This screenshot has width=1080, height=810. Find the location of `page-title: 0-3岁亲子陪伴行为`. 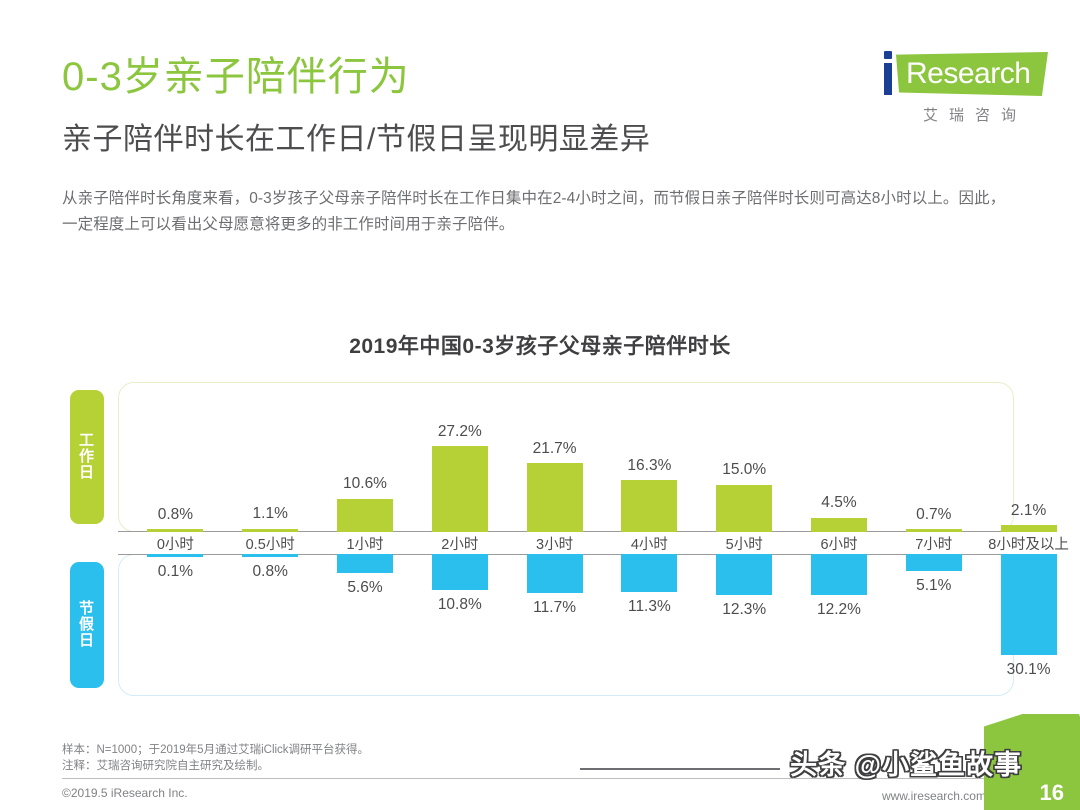

page-title: 0-3岁亲子陪伴行为 is located at coordinates (236, 77).